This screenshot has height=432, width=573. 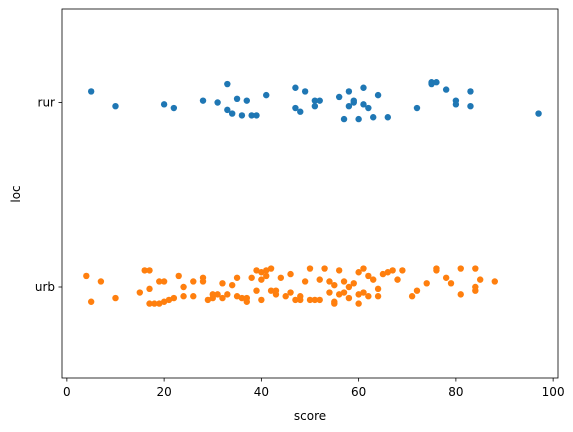 What do you see at coordinates (45, 287) in the screenshot?
I see `y-tick-label-urb: urb` at bounding box center [45, 287].